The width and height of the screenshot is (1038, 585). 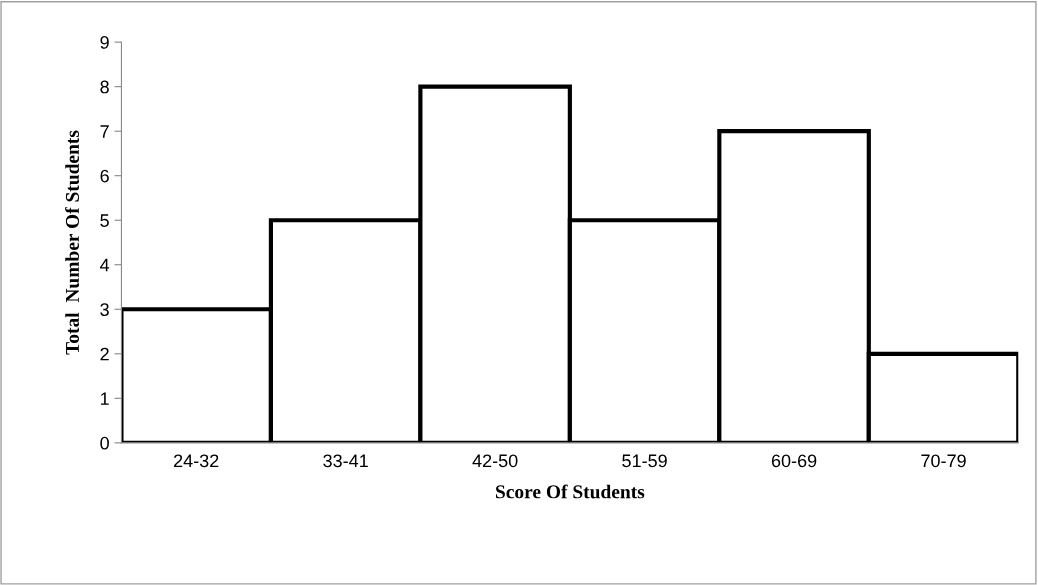 What do you see at coordinates (943, 461) in the screenshot?
I see `x-tick-label: 70-79` at bounding box center [943, 461].